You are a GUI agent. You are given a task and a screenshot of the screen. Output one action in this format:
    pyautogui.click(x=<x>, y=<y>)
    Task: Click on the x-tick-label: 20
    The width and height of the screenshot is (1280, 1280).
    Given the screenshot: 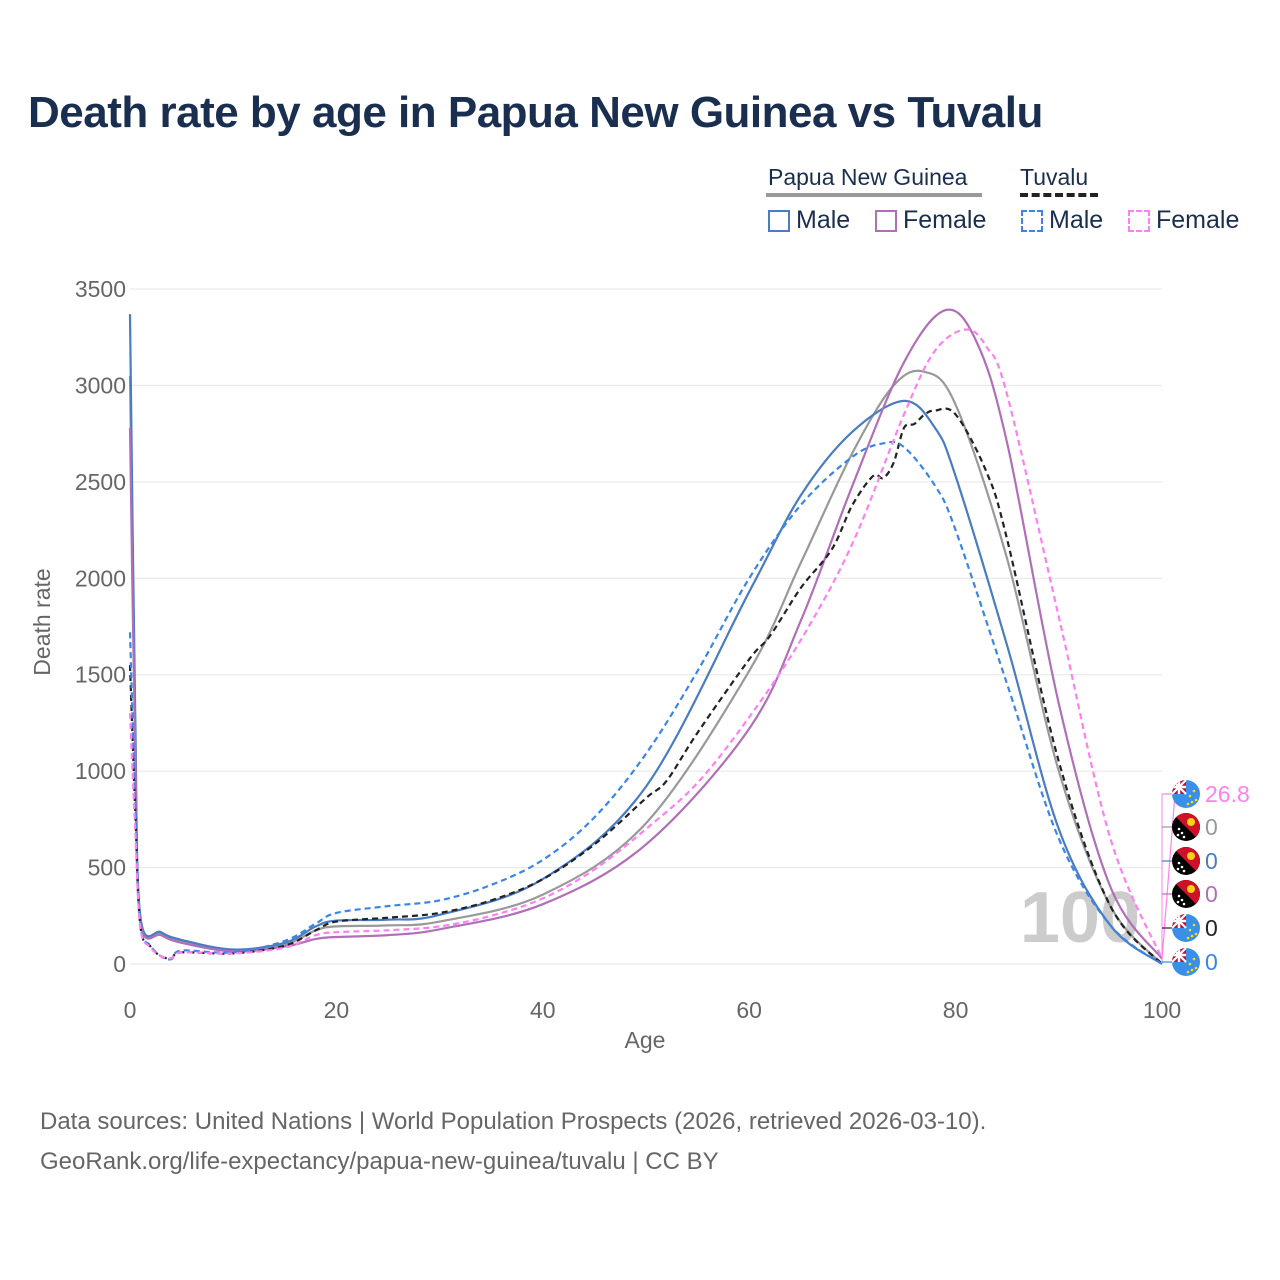 What is the action you would take?
    pyautogui.click(x=337, y=1010)
    